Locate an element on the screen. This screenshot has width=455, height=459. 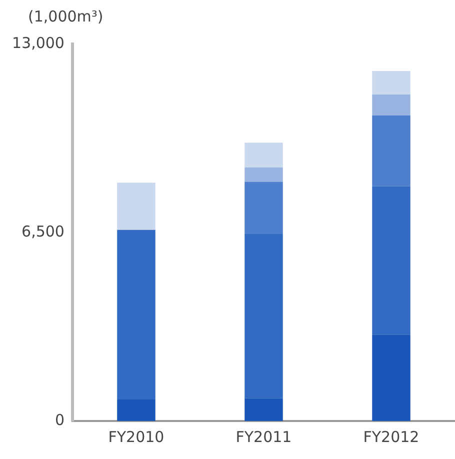
x-tick-label: FY2012 is located at coordinates (391, 437).